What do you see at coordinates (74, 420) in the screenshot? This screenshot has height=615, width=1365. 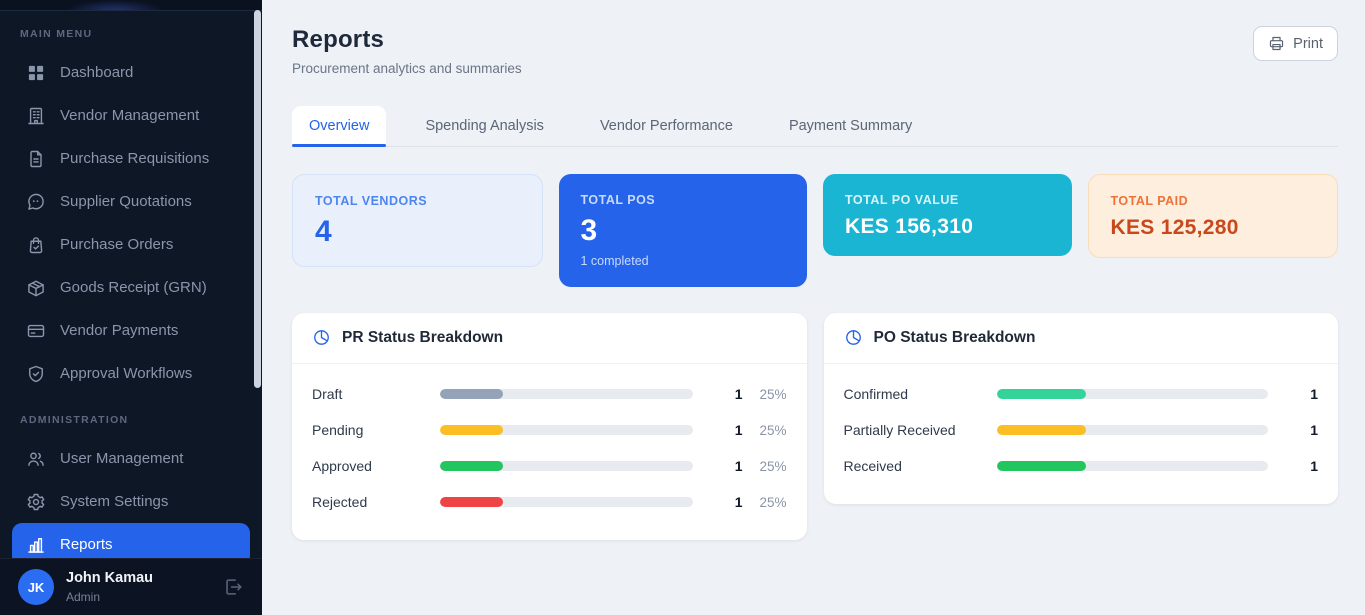 I see `section-label-administration: ADMINISTRATION` at bounding box center [74, 420].